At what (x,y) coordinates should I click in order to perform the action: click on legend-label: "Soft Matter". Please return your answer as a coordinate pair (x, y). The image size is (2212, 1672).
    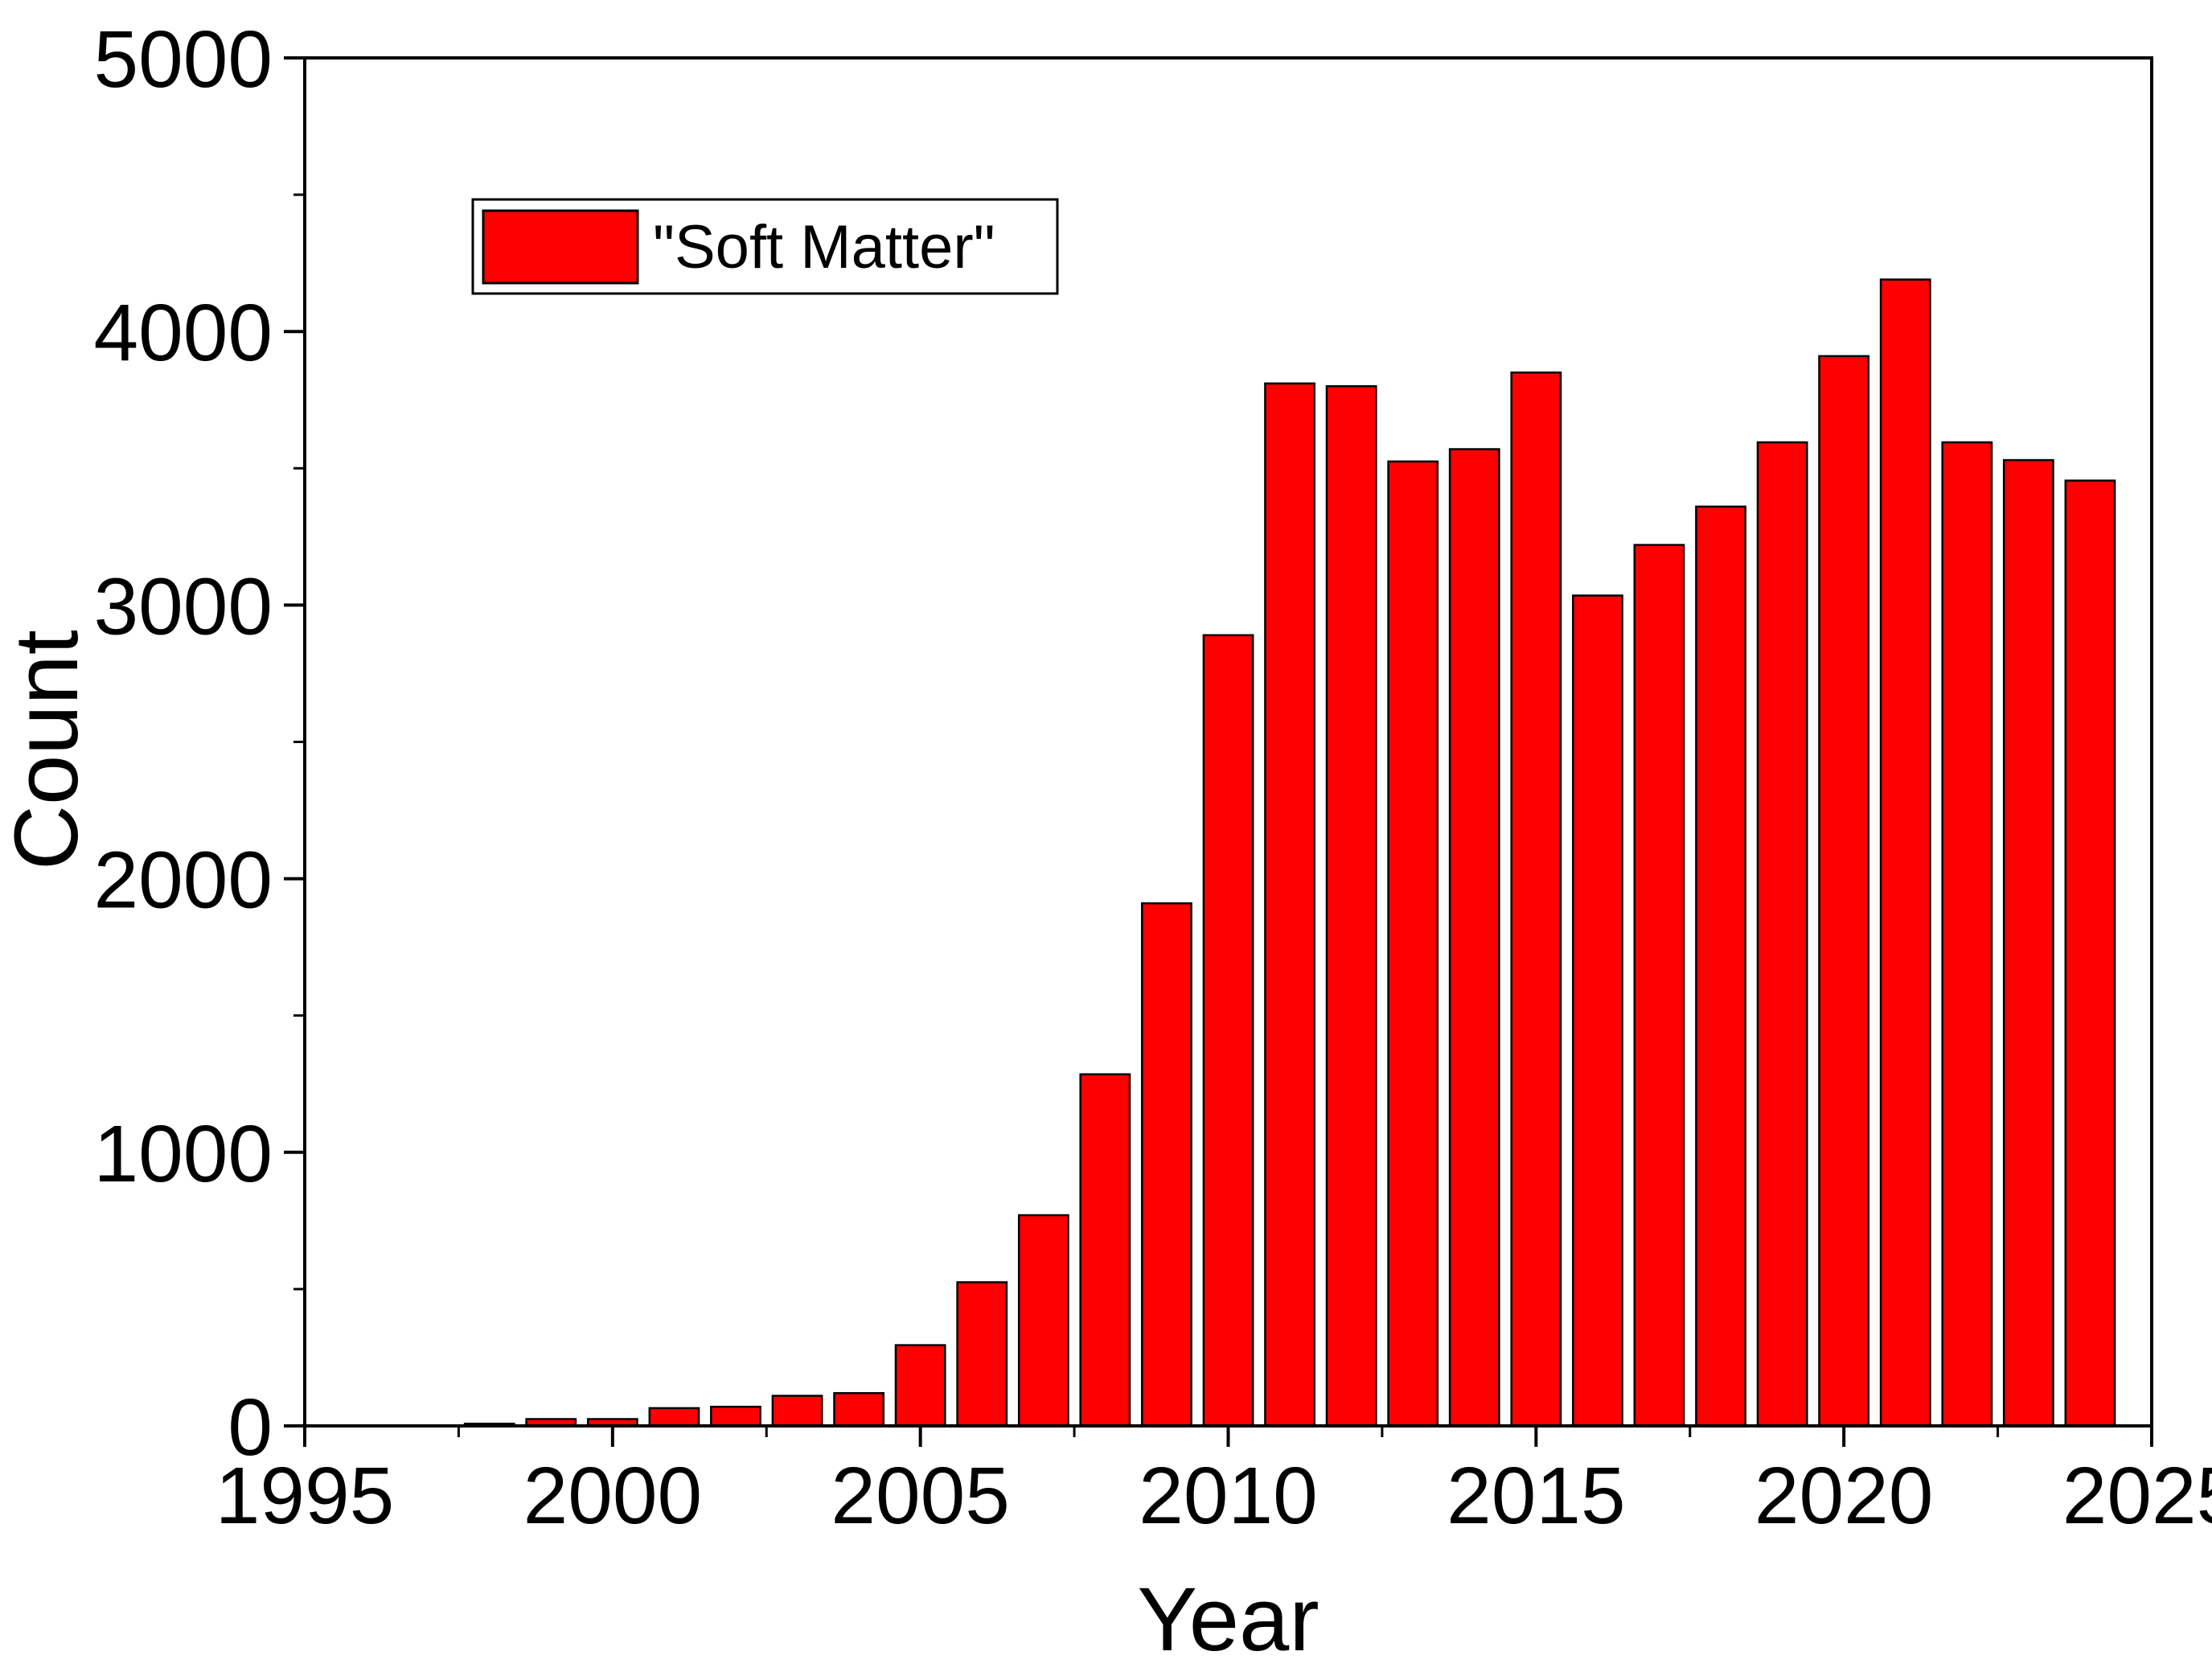
    Looking at the image, I should click on (824, 247).